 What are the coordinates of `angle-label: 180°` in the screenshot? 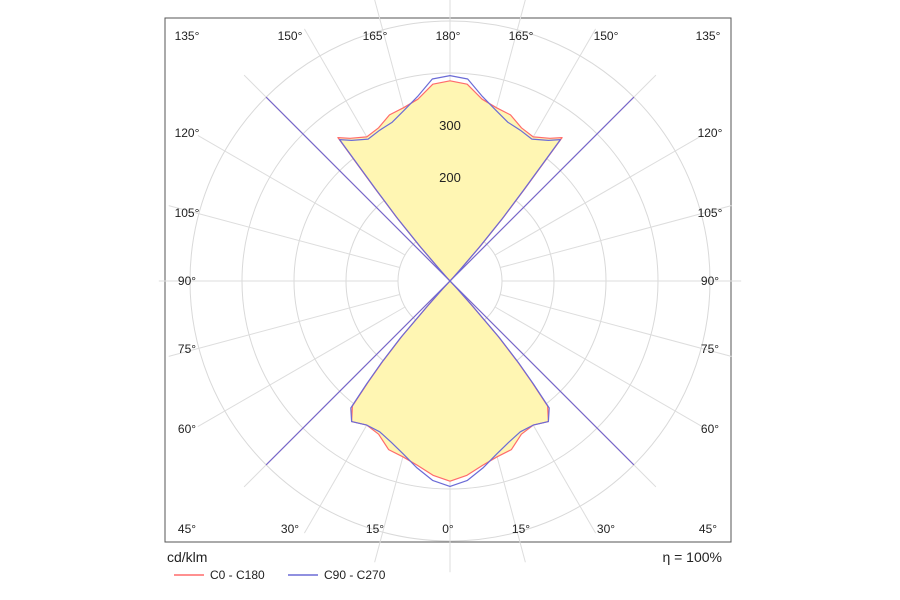 It's located at (448, 36).